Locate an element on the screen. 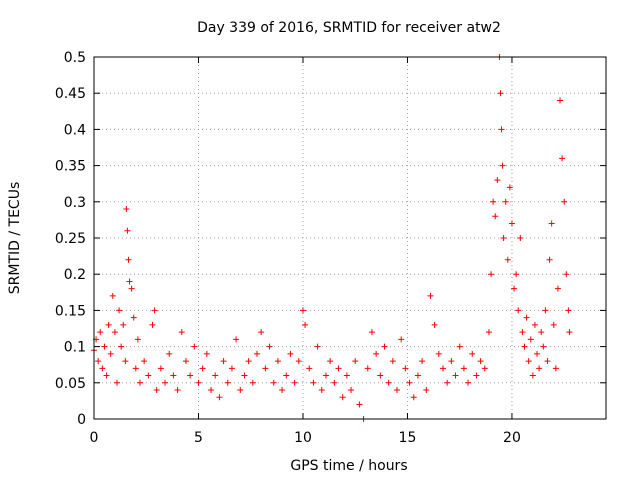 The image size is (640, 480). y-tick-label: 0.35 is located at coordinates (70, 167).